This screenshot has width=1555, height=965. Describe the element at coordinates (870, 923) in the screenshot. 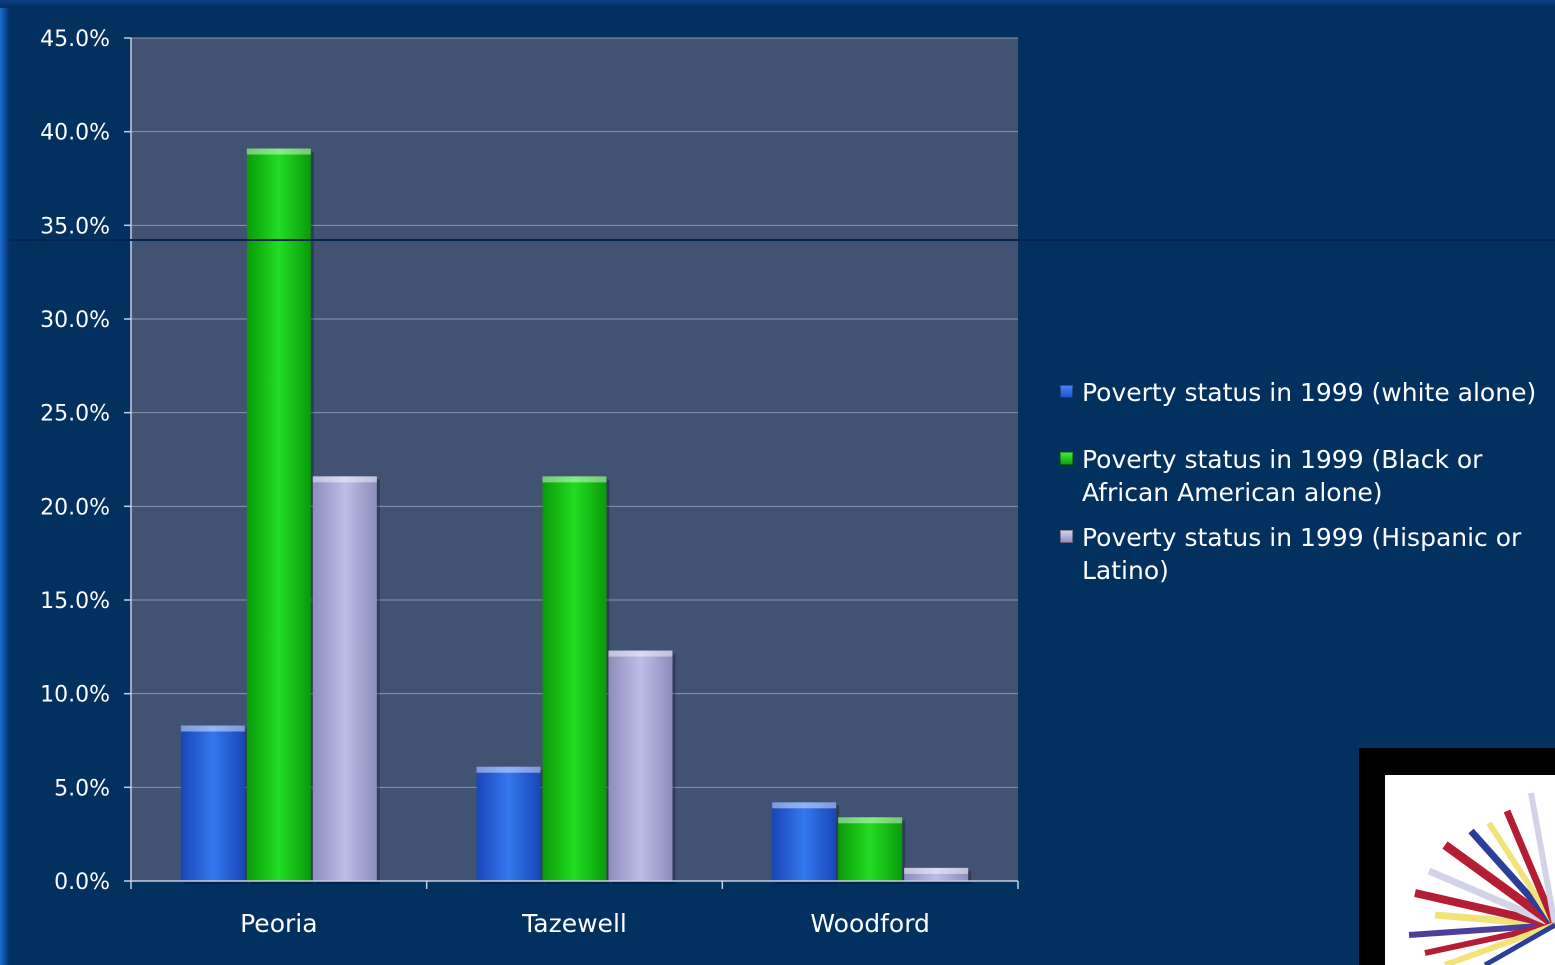

I see `x-category-label: Woodford` at that location.